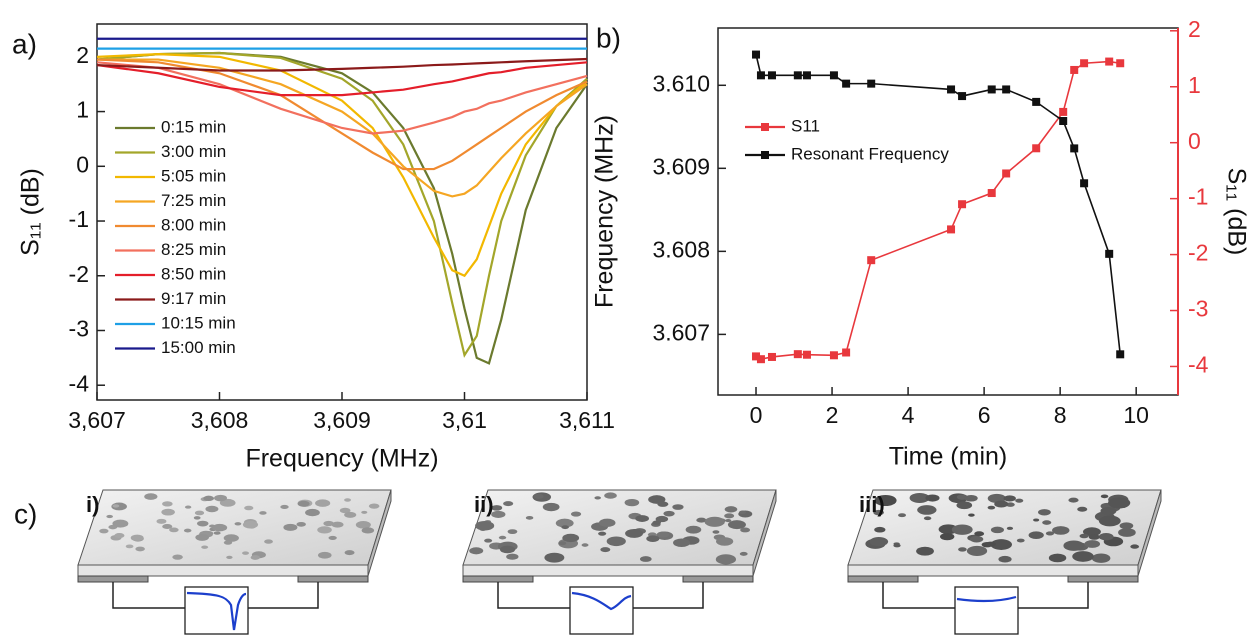  I want to click on x-tick-label: 3,607, so click(97, 420).